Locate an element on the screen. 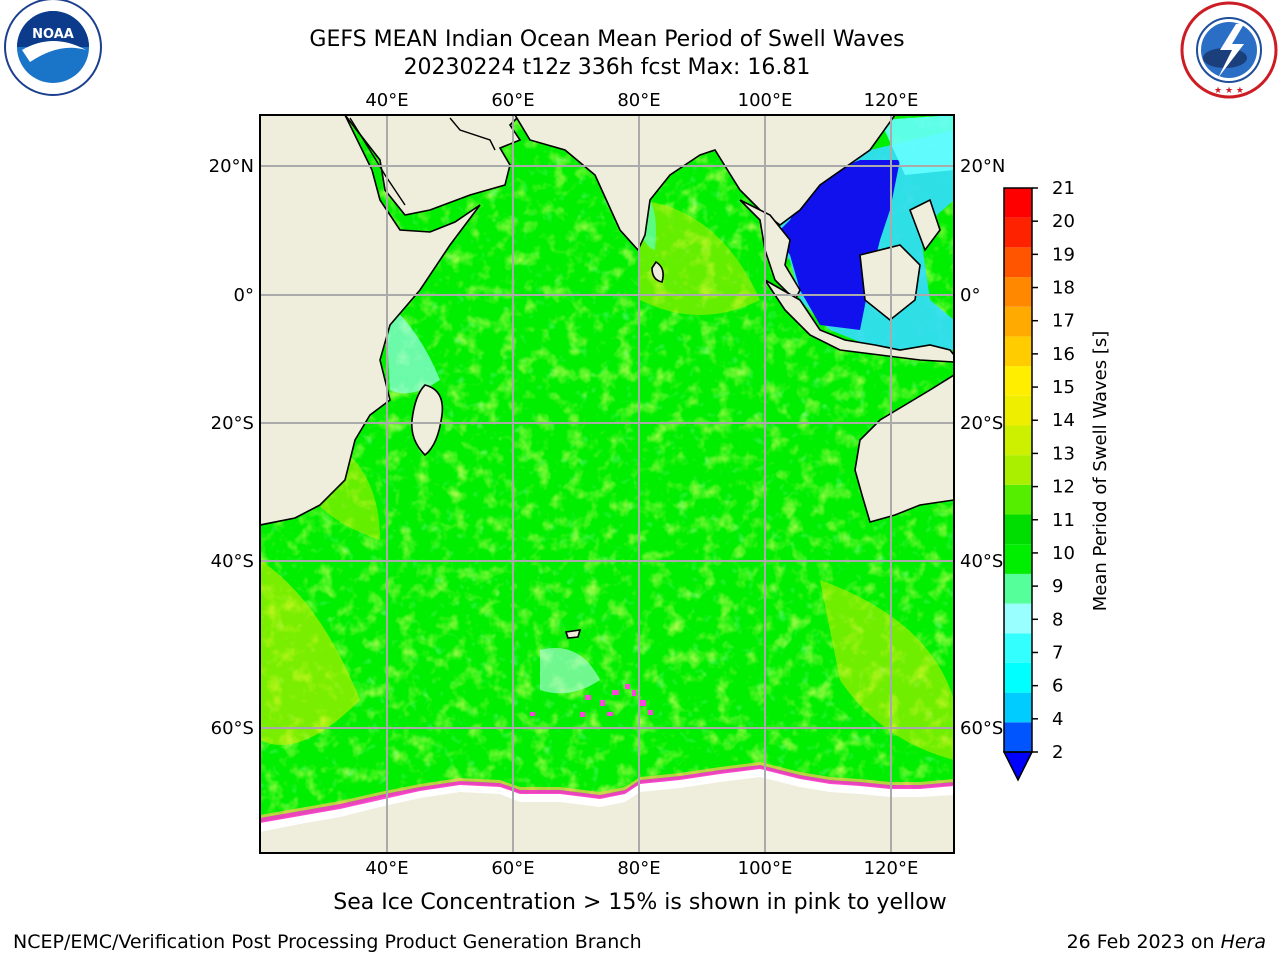 The height and width of the screenshot is (960, 1280). colorbar-tick-label: 15 is located at coordinates (1063, 387).